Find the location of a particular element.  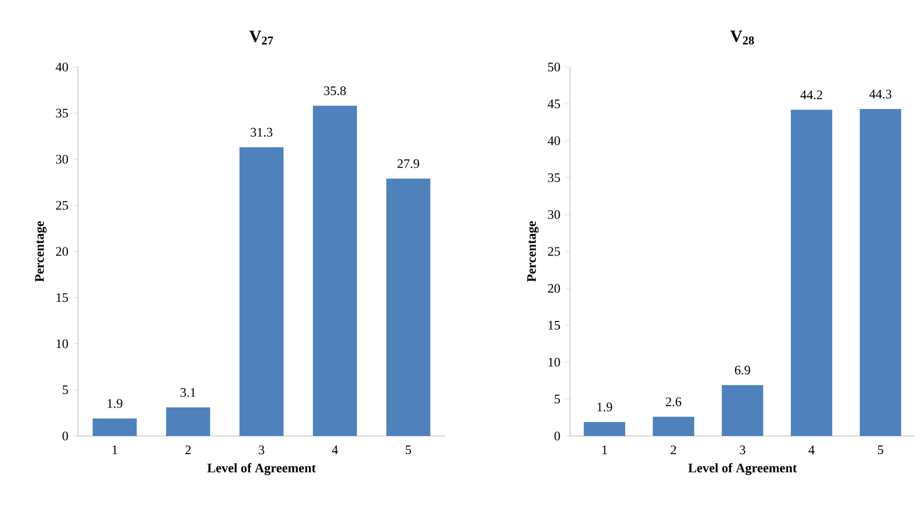

data-label: 3.1 is located at coordinates (188, 392).